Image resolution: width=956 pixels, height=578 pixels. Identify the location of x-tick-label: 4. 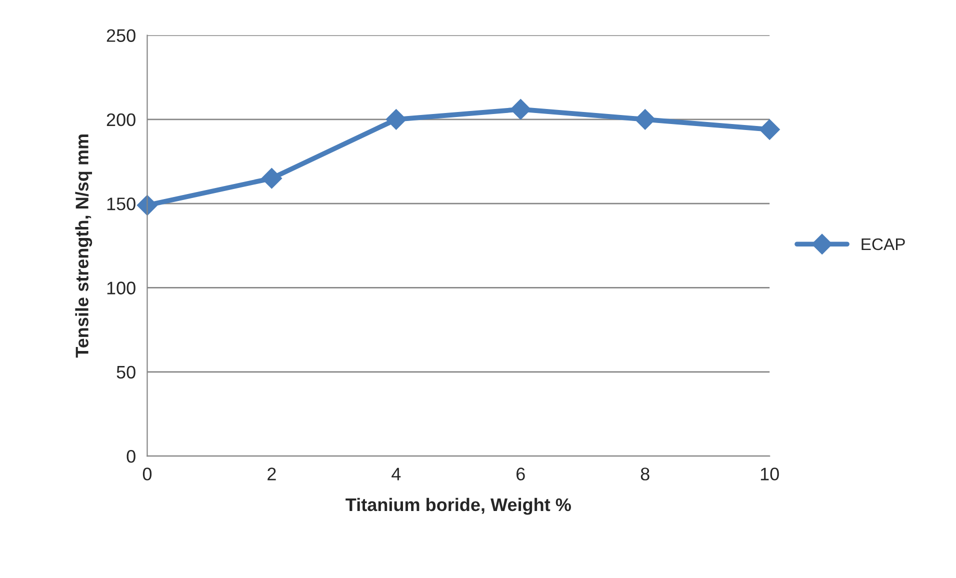
(396, 474).